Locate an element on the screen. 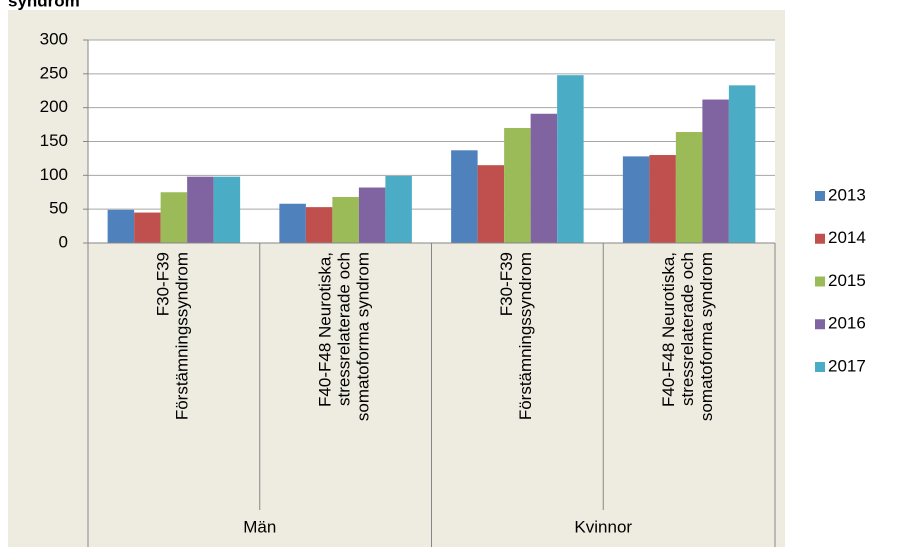 This screenshot has height=547, width=903. legend-label: 2016 is located at coordinates (847, 323).